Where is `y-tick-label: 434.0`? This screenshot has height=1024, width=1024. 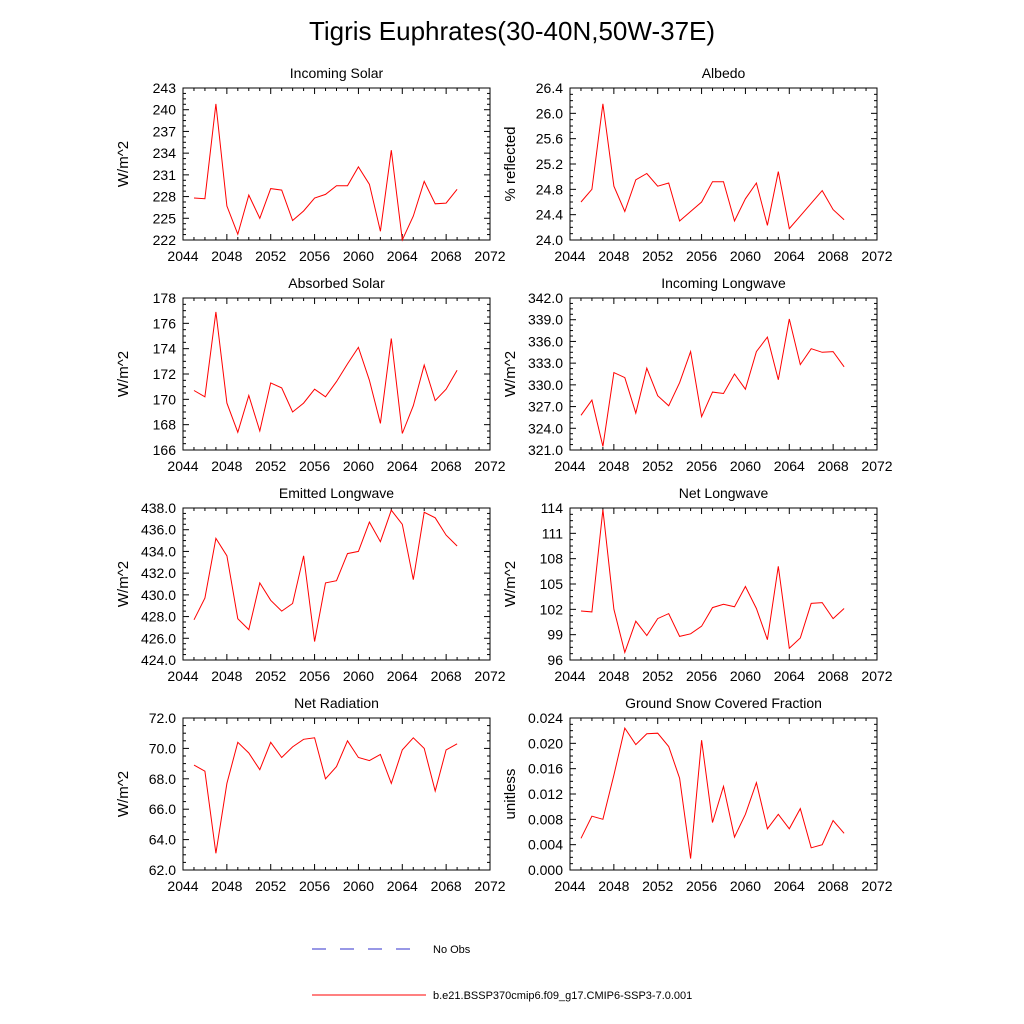 y-tick-label: 434.0 is located at coordinates (158, 551).